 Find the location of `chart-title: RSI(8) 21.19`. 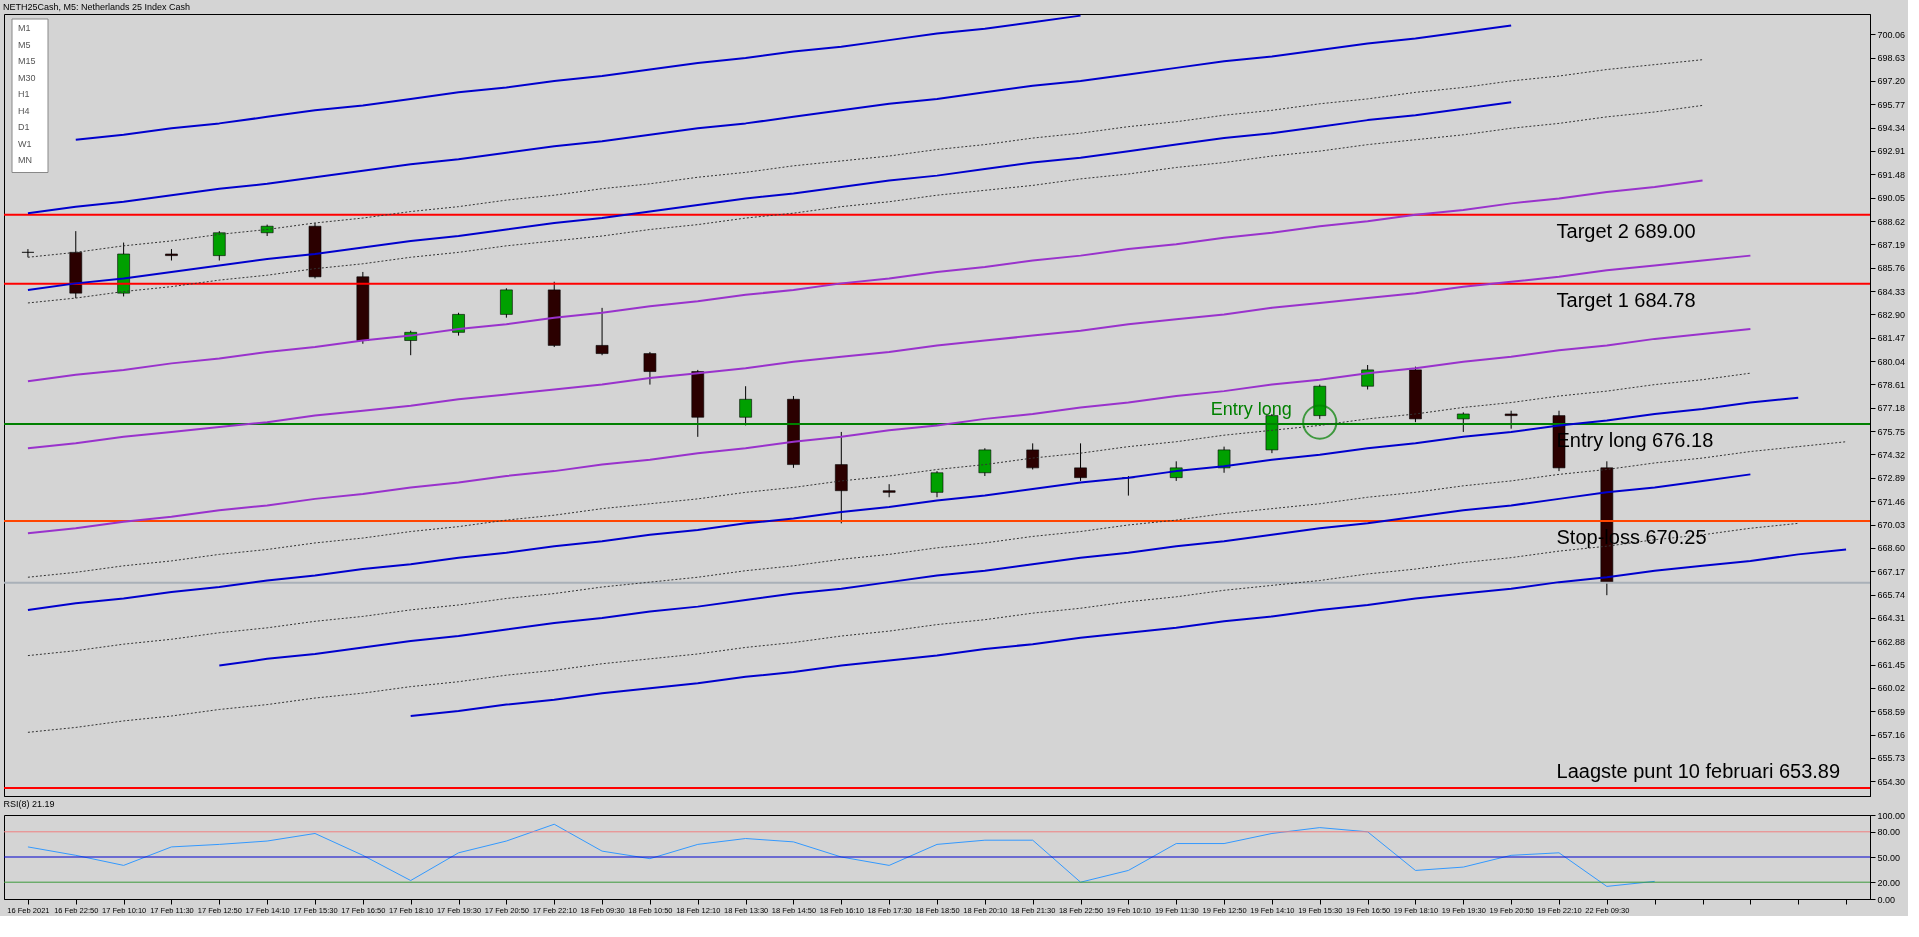

chart-title: RSI(8) 21.19 is located at coordinates (29, 804).